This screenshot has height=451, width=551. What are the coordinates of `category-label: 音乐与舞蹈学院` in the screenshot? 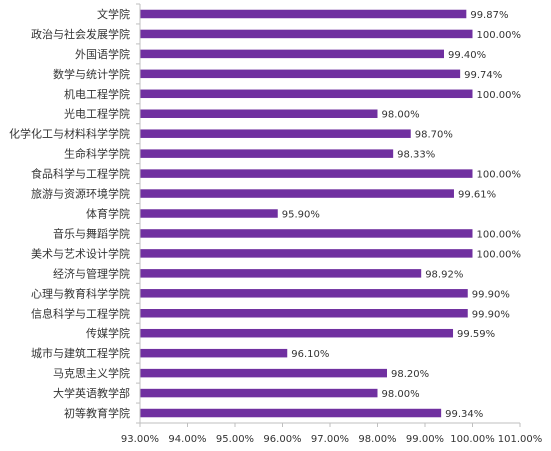 It's located at (91, 233).